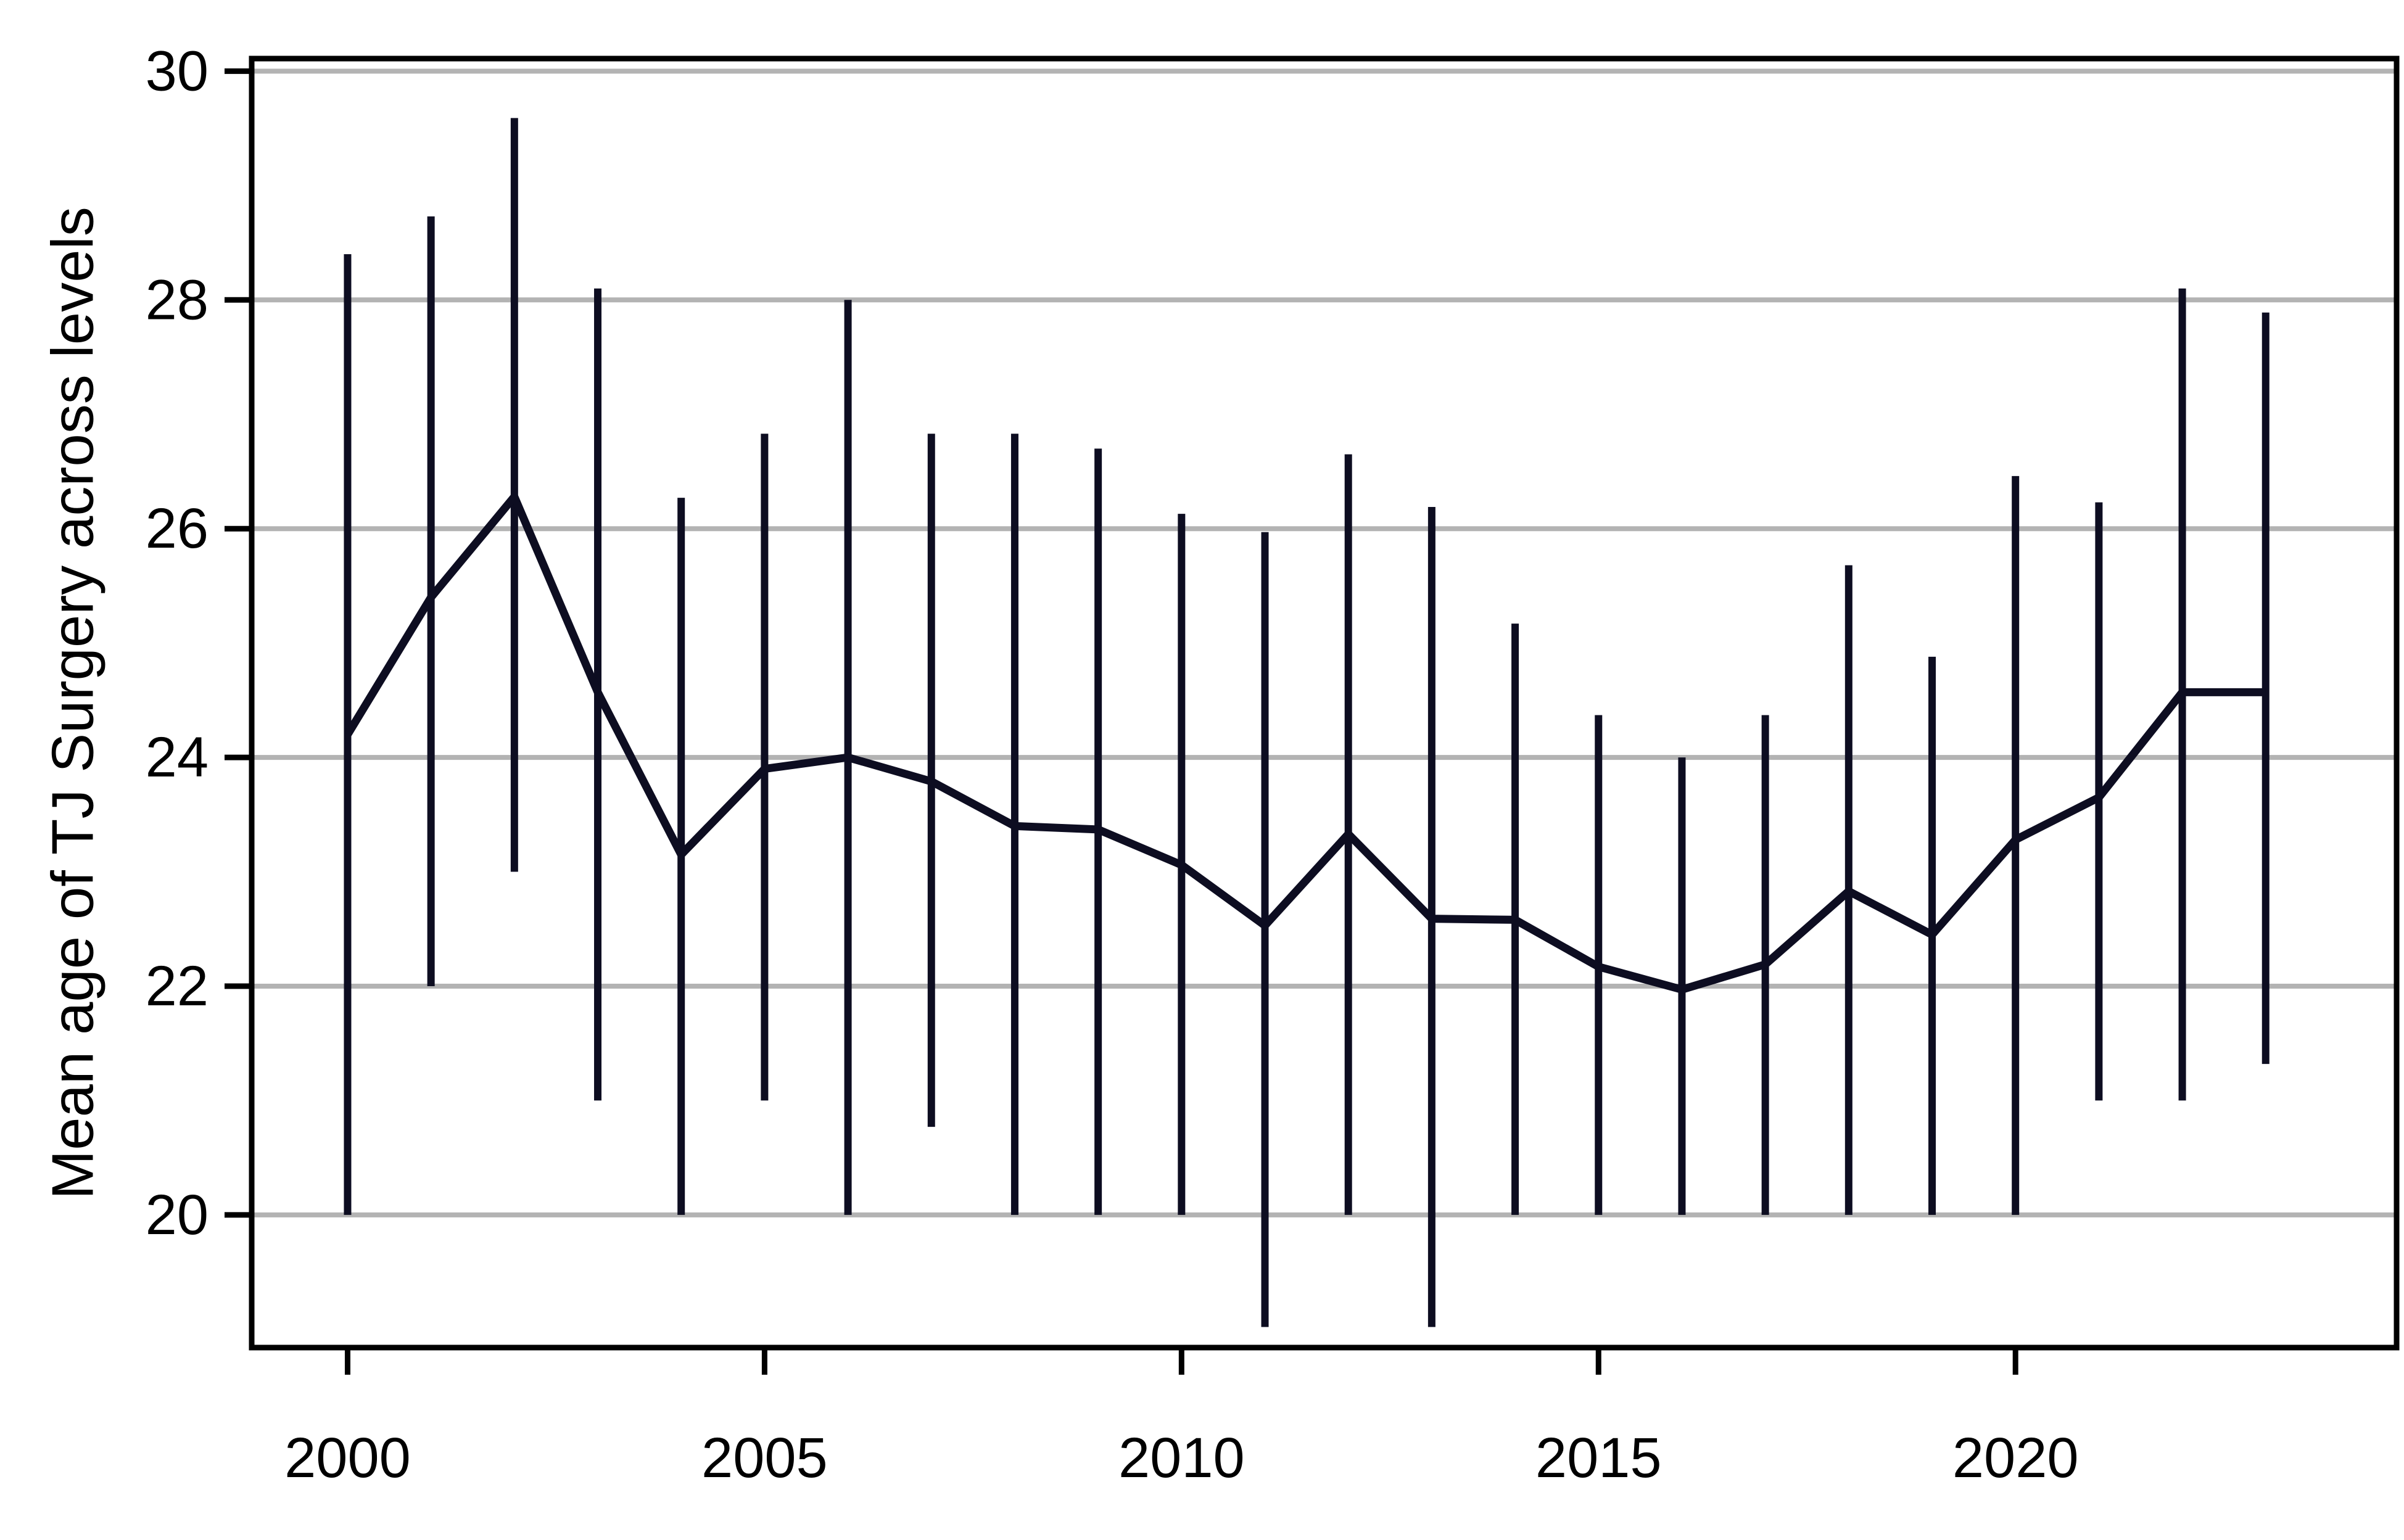 The height and width of the screenshot is (1540, 2404). What do you see at coordinates (2015, 1458) in the screenshot?
I see `x-tick-label: 2020` at bounding box center [2015, 1458].